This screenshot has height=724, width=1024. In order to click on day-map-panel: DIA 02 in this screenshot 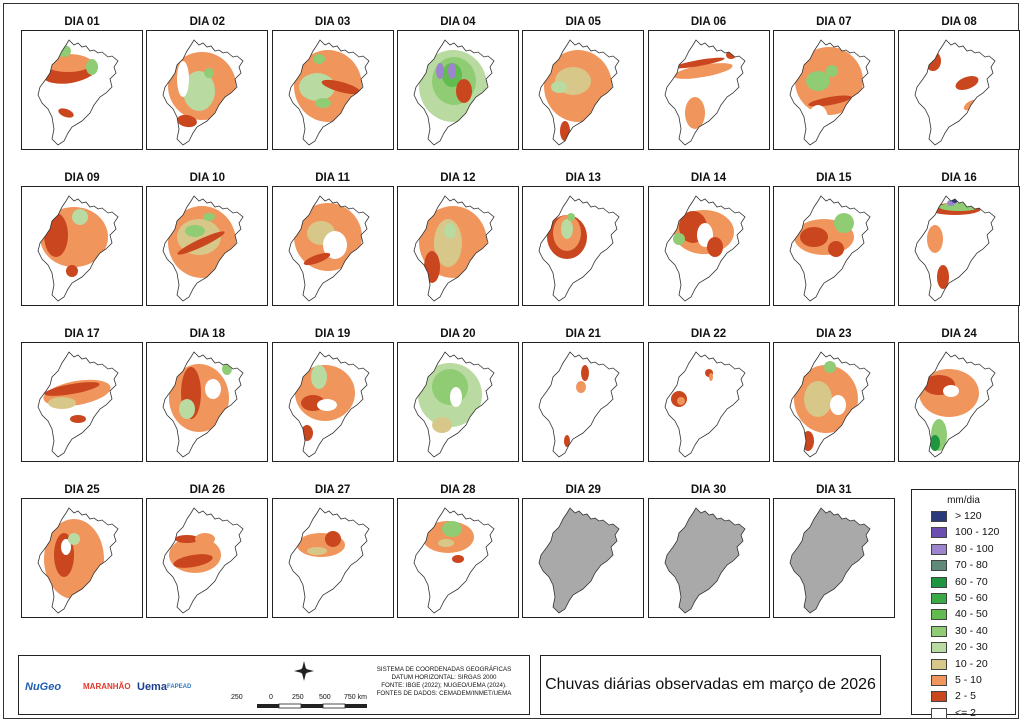, I will do `click(207, 82)`.